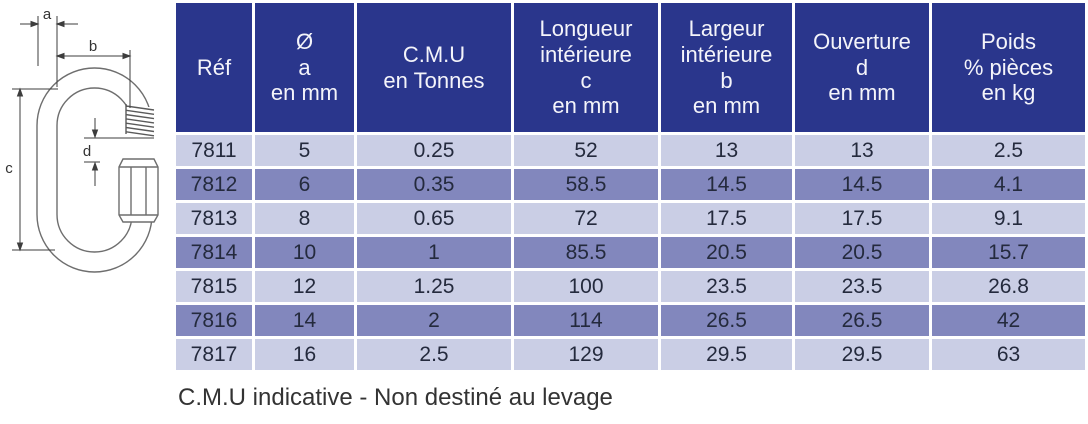  Describe the element at coordinates (862, 150) in the screenshot. I see `cell-opening: 13` at that location.